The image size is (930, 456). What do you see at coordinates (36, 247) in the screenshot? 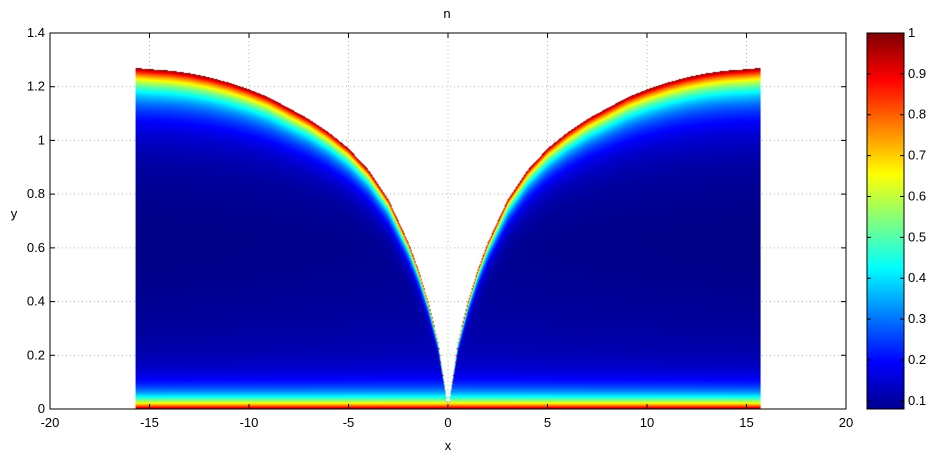
I see `y-tick-label: 0.6` at bounding box center [36, 247].